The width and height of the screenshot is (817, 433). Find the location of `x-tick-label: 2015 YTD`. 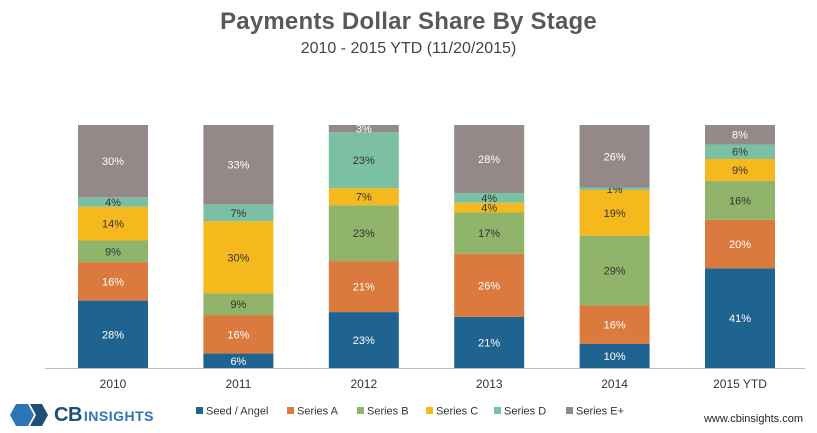

x-tick-label: 2015 YTD is located at coordinates (740, 384).